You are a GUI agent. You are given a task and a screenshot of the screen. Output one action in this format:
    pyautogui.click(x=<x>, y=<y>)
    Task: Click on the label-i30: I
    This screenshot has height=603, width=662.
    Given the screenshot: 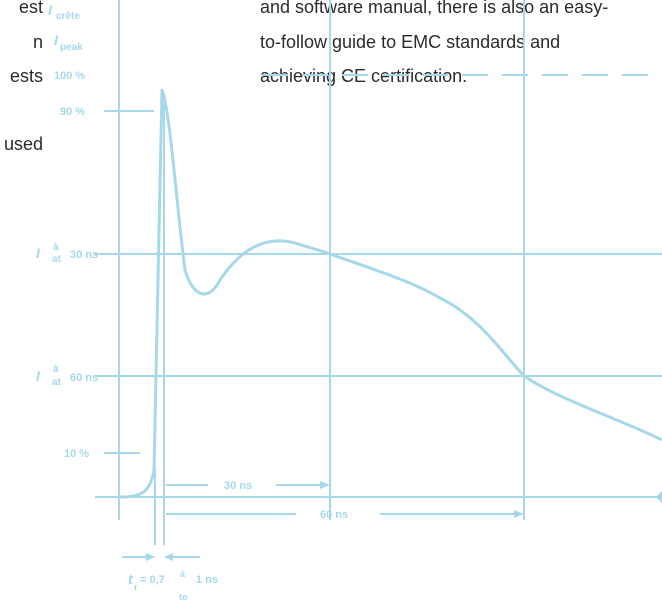 What is the action you would take?
    pyautogui.click(x=38, y=253)
    